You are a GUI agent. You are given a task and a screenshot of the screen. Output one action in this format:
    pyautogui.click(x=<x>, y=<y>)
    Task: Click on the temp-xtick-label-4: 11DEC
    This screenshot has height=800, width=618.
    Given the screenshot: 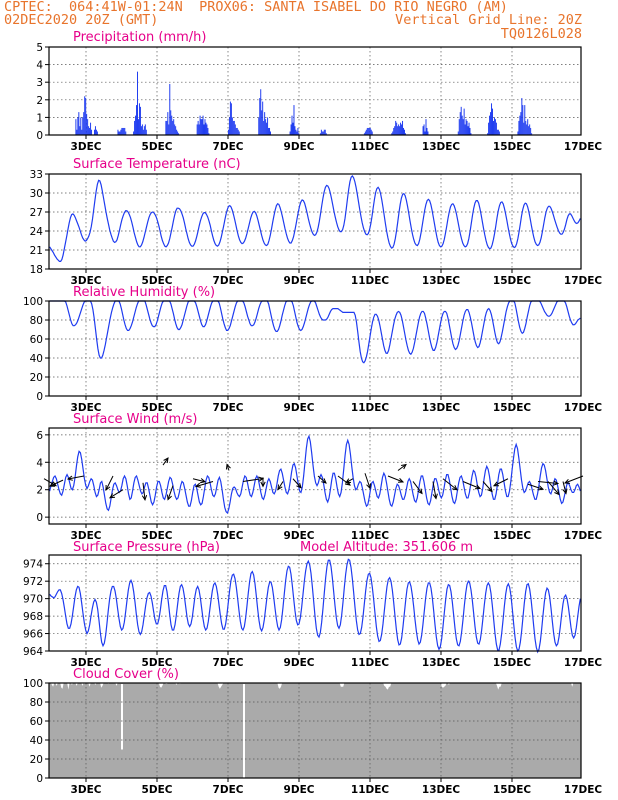 What is the action you would take?
    pyautogui.click(x=370, y=281)
    